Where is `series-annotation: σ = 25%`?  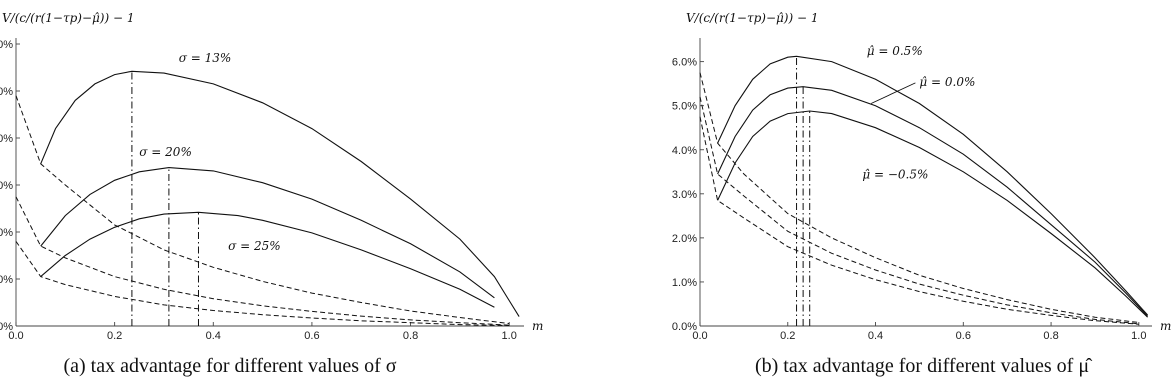 series-annotation: σ = 25% is located at coordinates (254, 246).